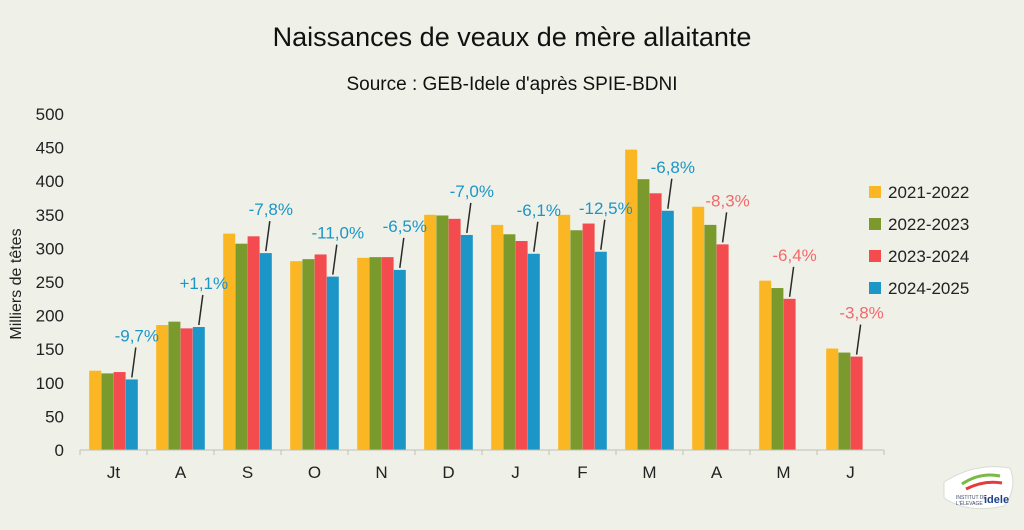 The height and width of the screenshot is (530, 1024). What do you see at coordinates (717, 472) in the screenshot?
I see `x-tick-label: A` at bounding box center [717, 472].